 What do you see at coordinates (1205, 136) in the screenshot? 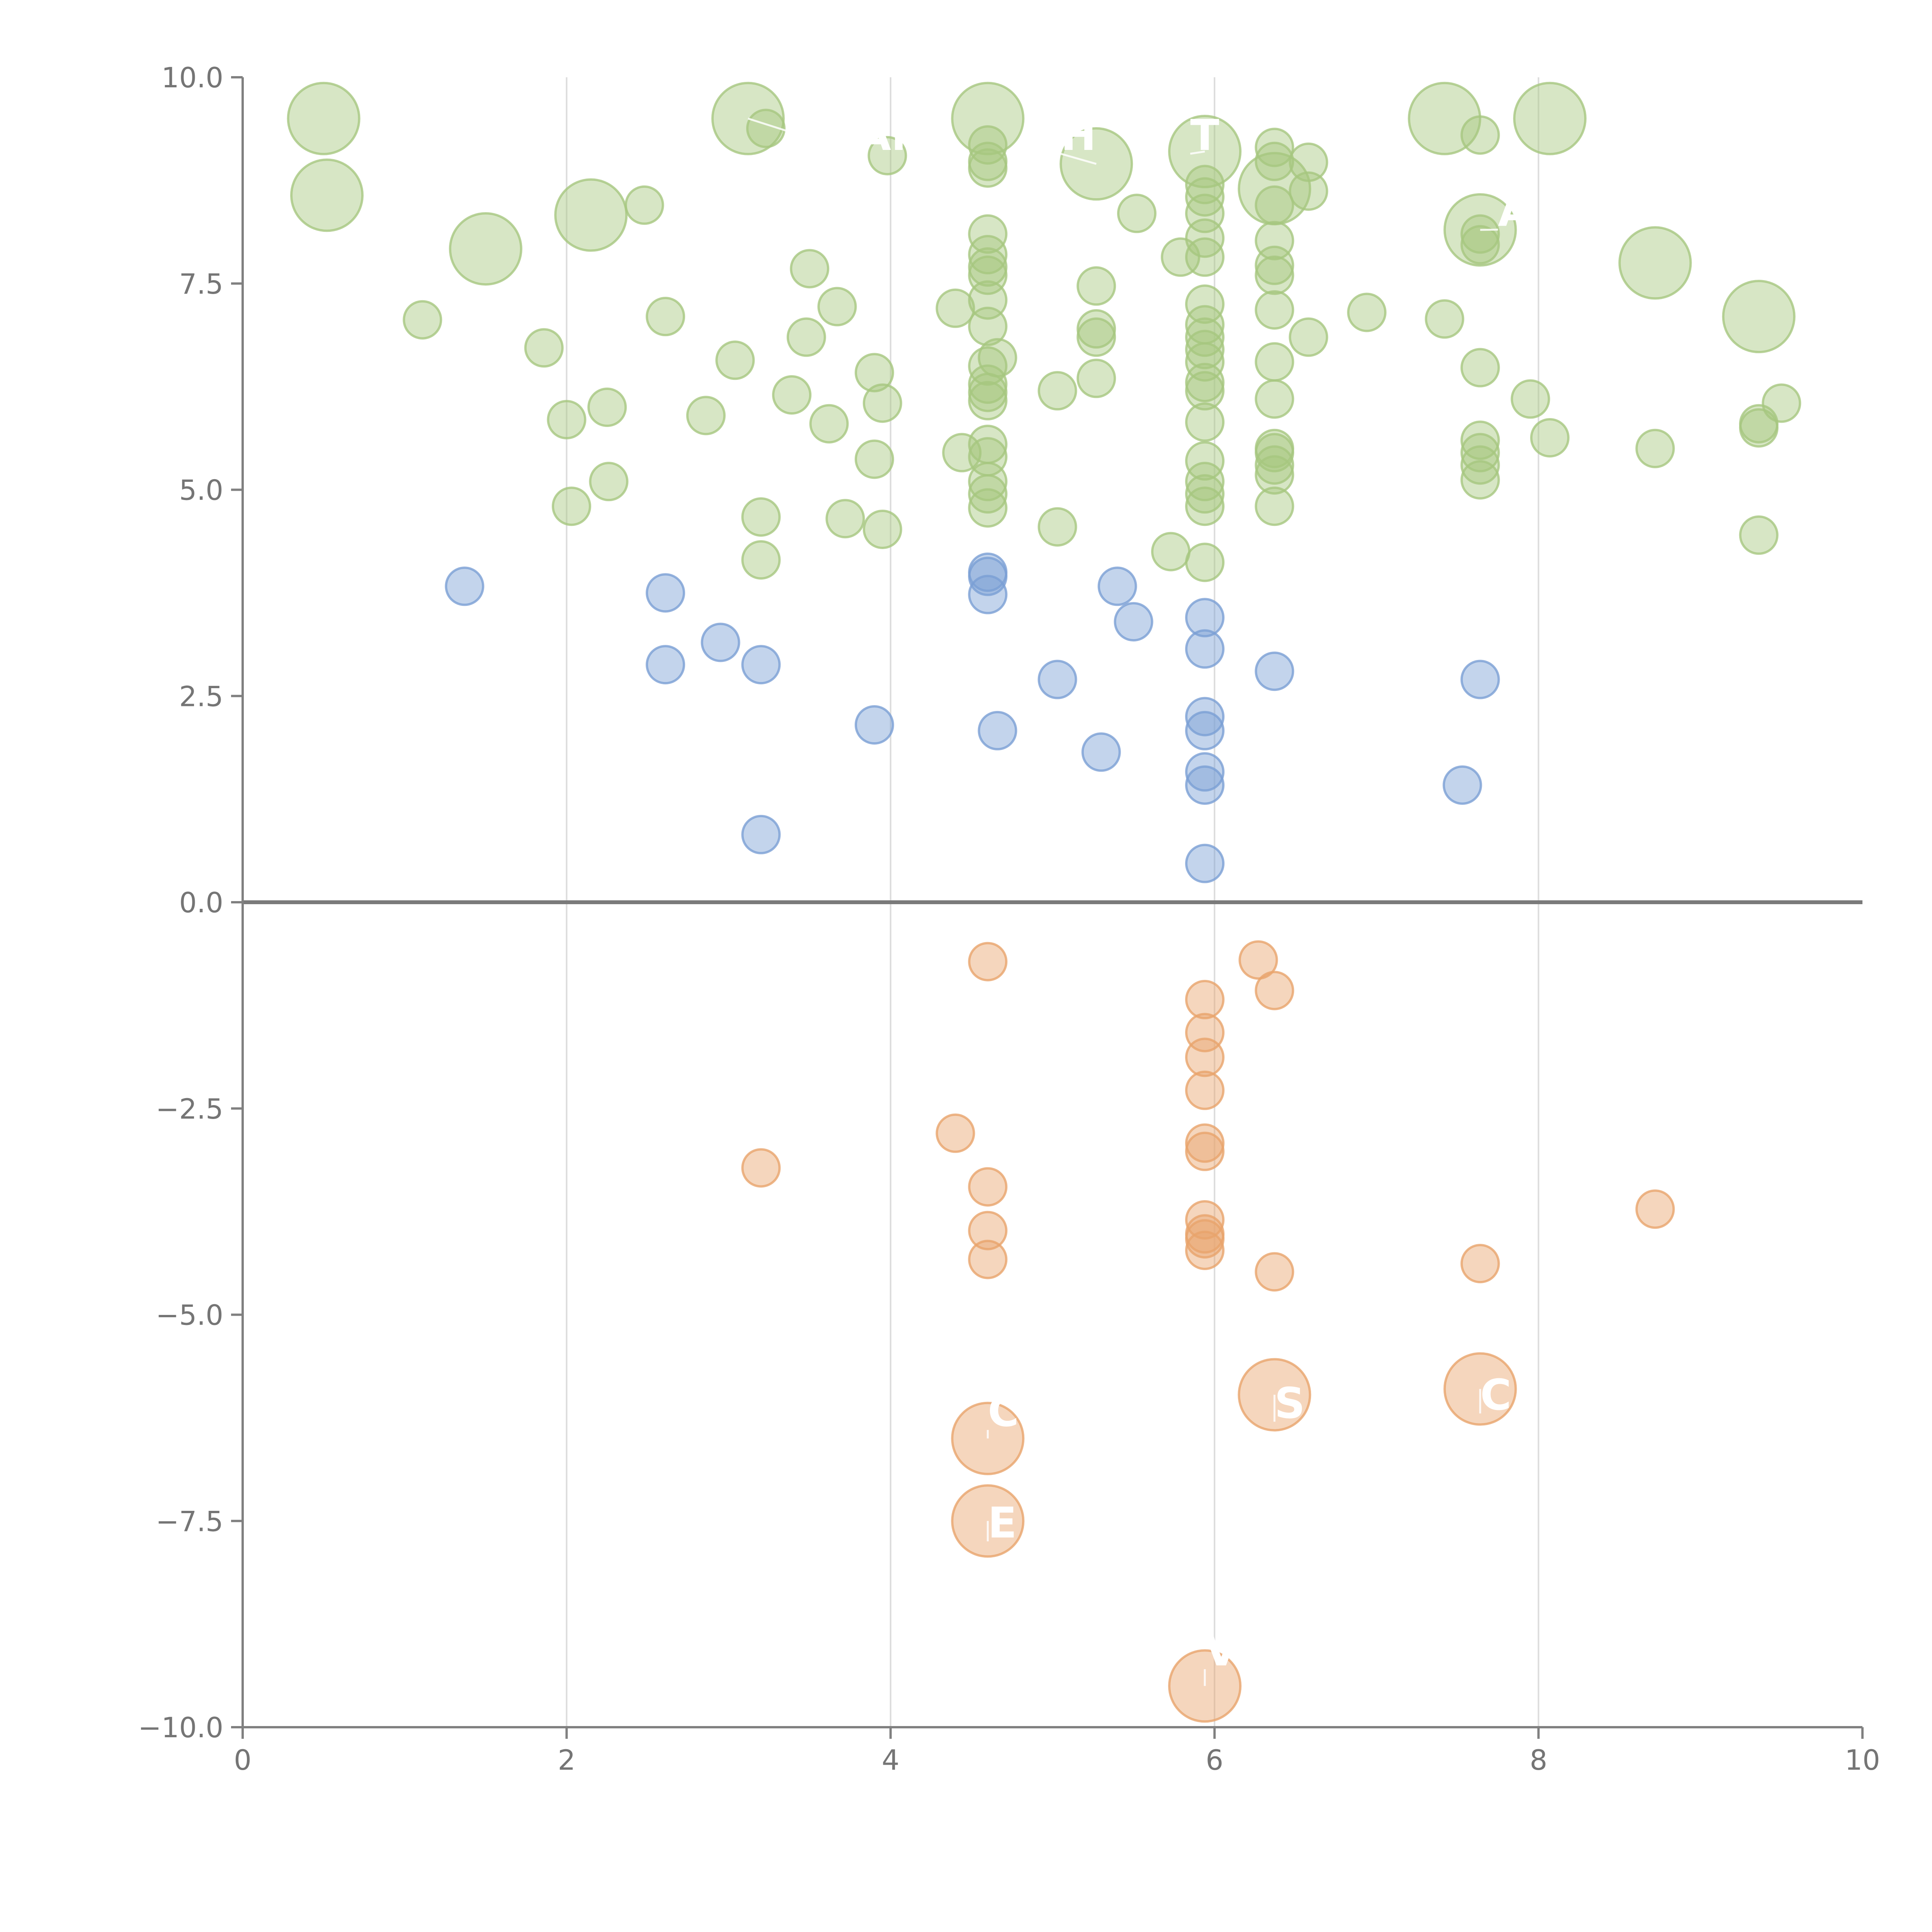
I see `annotation-label-2: T` at bounding box center [1205, 136].